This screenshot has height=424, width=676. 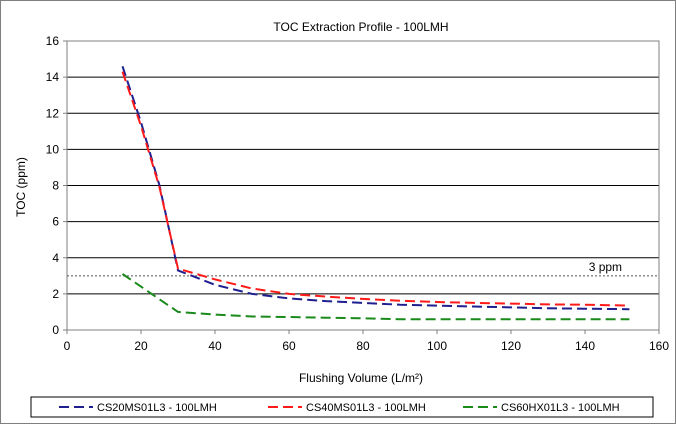 What do you see at coordinates (21, 187) in the screenshot?
I see `y-axis-label: TOC (ppm)` at bounding box center [21, 187].